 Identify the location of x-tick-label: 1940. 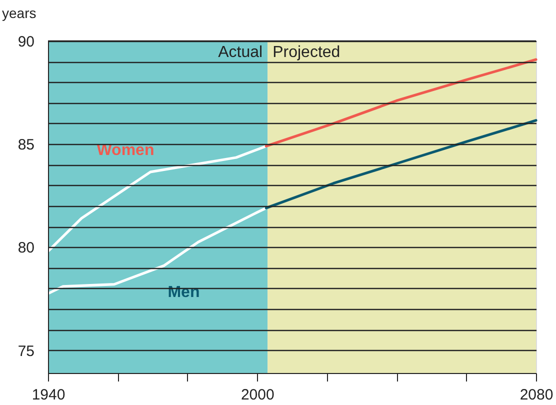
(49, 395).